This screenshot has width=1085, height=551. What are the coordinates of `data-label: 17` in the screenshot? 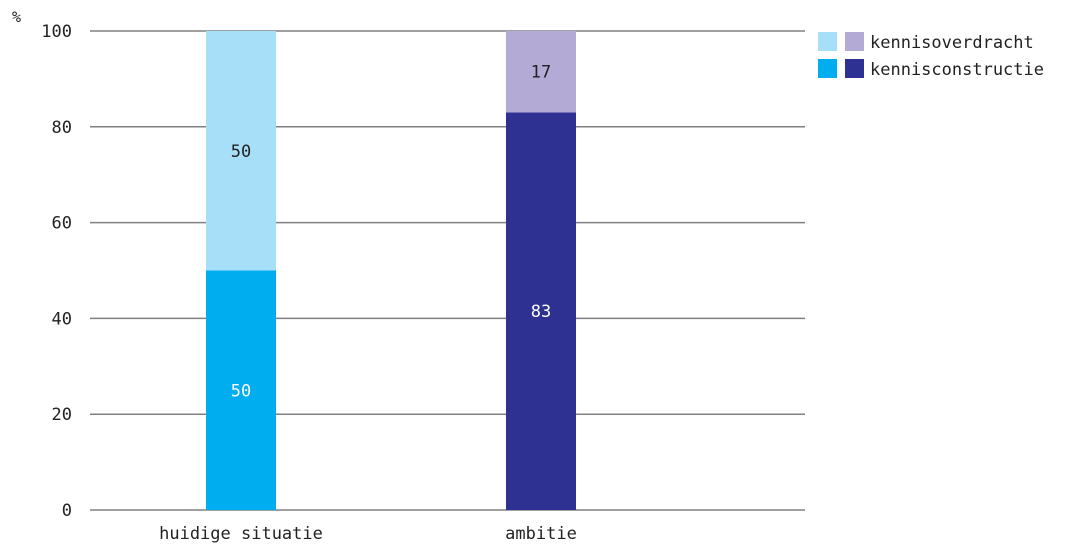 It's located at (541, 73).